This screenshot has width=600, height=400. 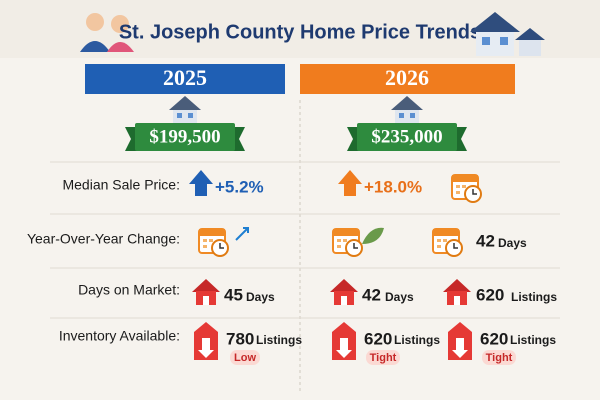 I want to click on house-illustration, so click(x=507, y=34).